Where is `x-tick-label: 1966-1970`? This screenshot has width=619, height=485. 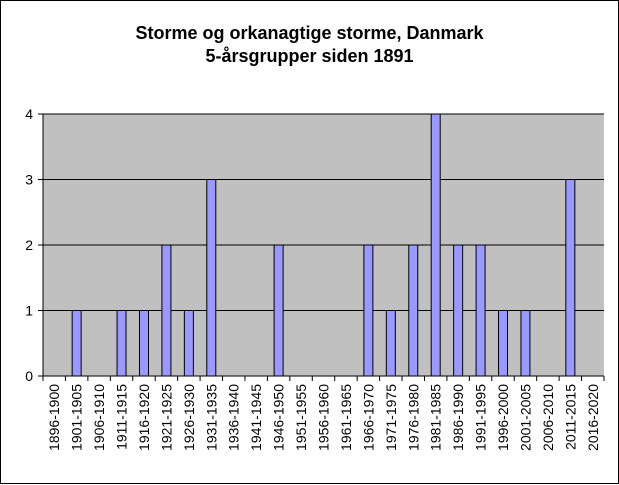
x-tick-label: 1966-1970 is located at coordinates (368, 417).